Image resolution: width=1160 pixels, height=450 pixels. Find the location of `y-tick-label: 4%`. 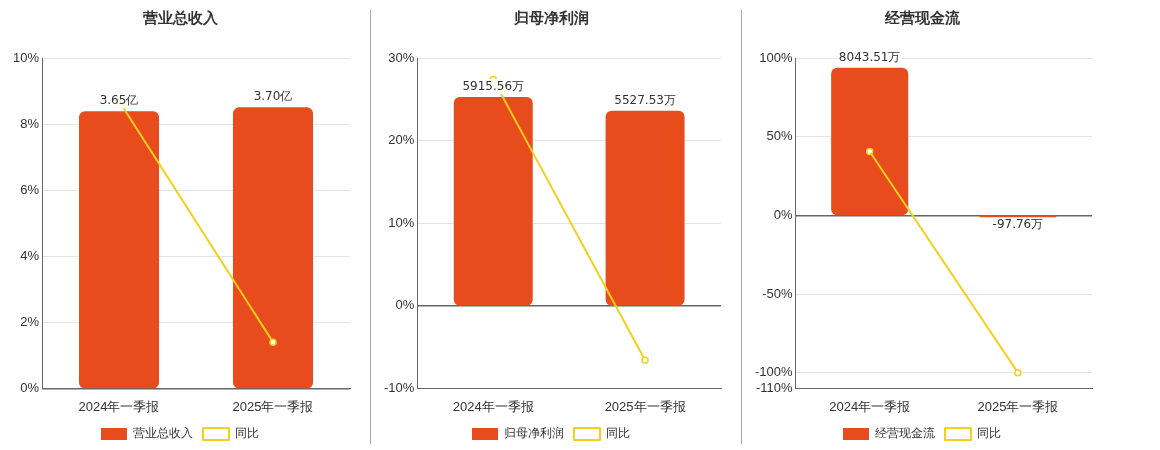

y-tick-label: 4% is located at coordinates (30, 255).